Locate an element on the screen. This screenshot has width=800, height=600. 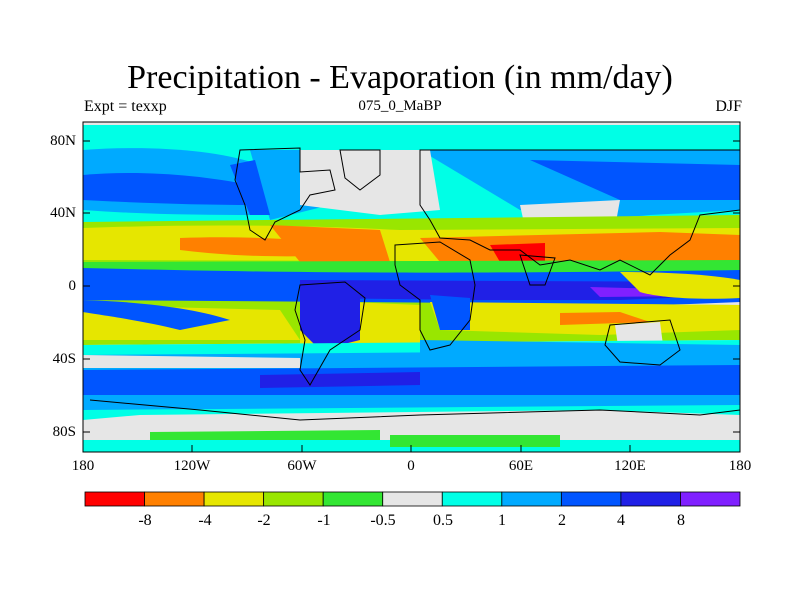
field-natlantic-blue is located at coordinates (250, 187).